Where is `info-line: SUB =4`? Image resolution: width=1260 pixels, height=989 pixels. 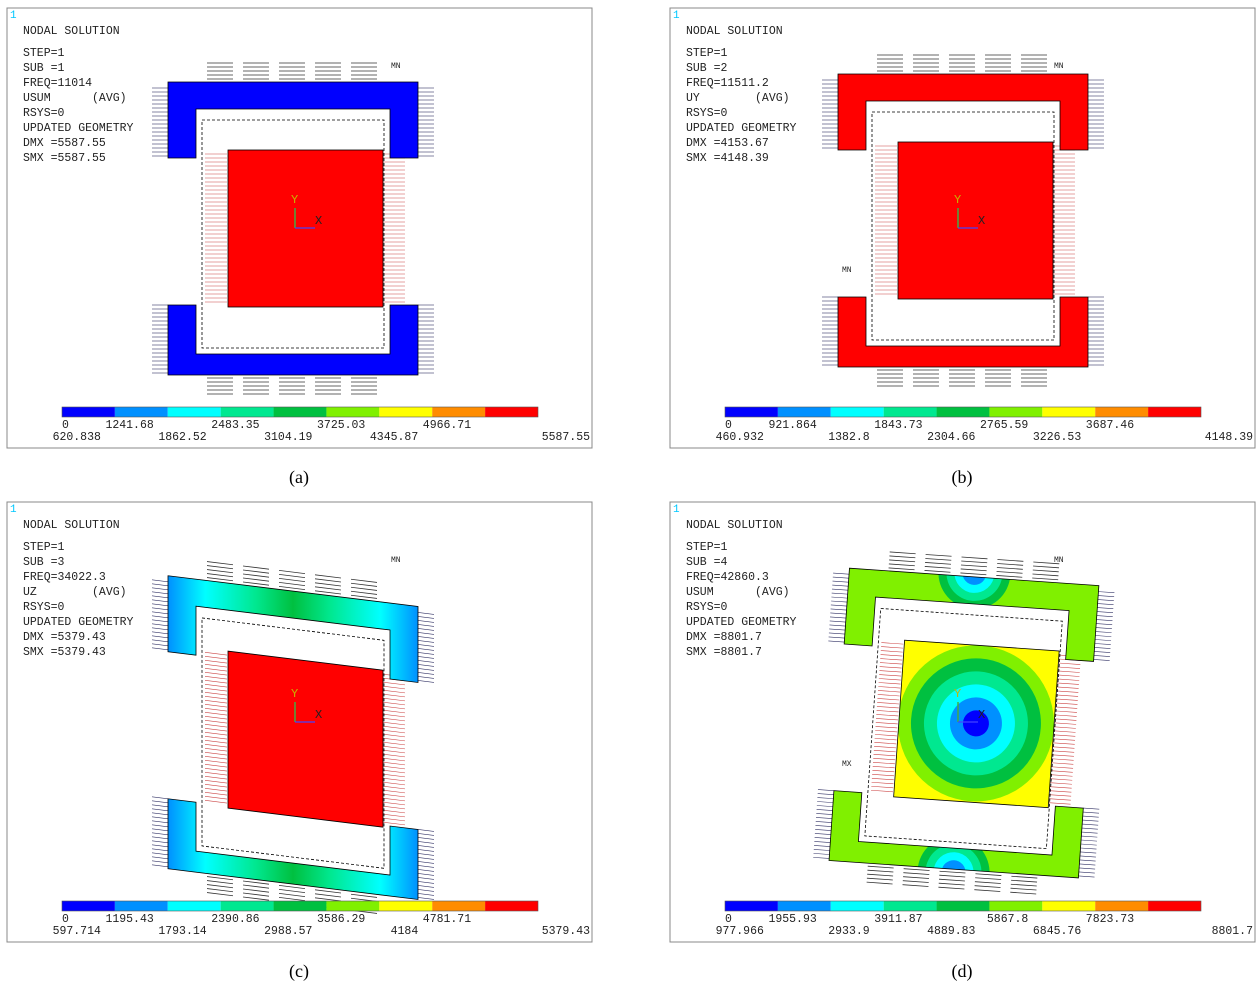 info-line: SUB =4 is located at coordinates (707, 562).